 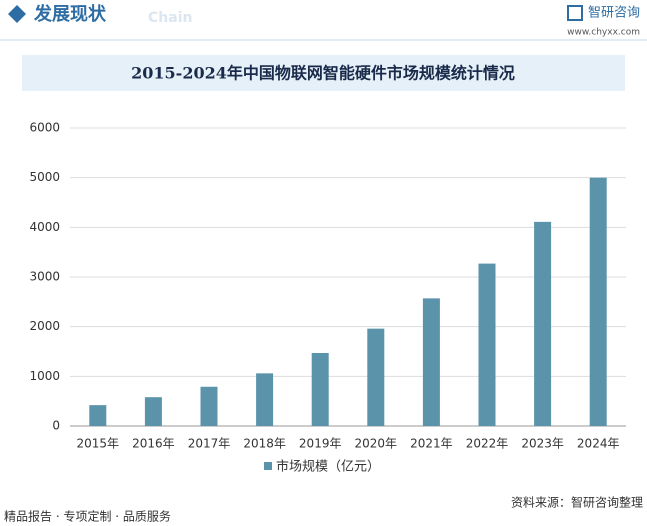 I want to click on x-tick-label: 2023年, so click(x=542, y=444).